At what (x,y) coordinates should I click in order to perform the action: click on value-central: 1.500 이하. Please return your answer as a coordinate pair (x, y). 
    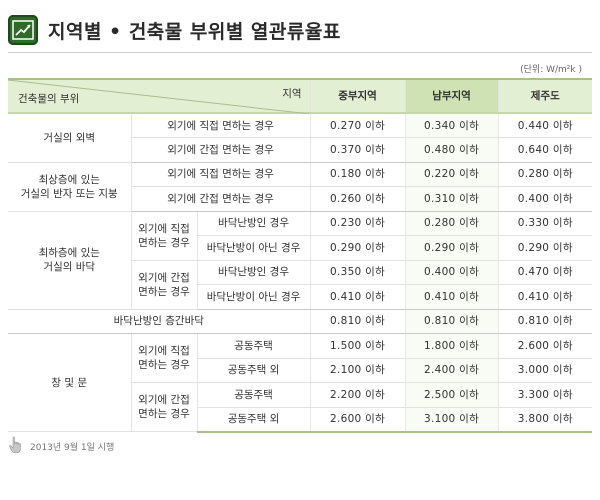
    Looking at the image, I should click on (357, 346).